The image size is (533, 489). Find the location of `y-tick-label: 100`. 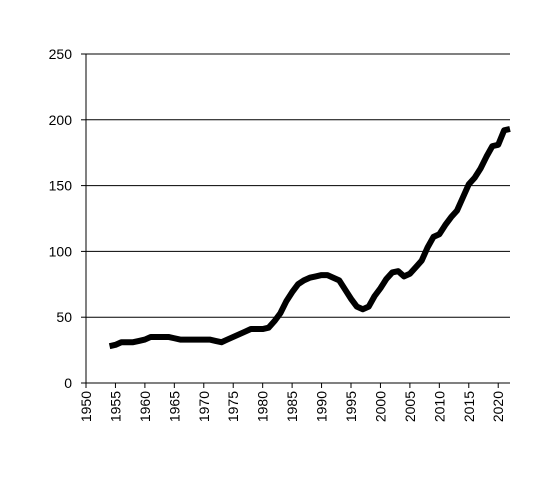

y-tick-label: 100 is located at coordinates (61, 251).